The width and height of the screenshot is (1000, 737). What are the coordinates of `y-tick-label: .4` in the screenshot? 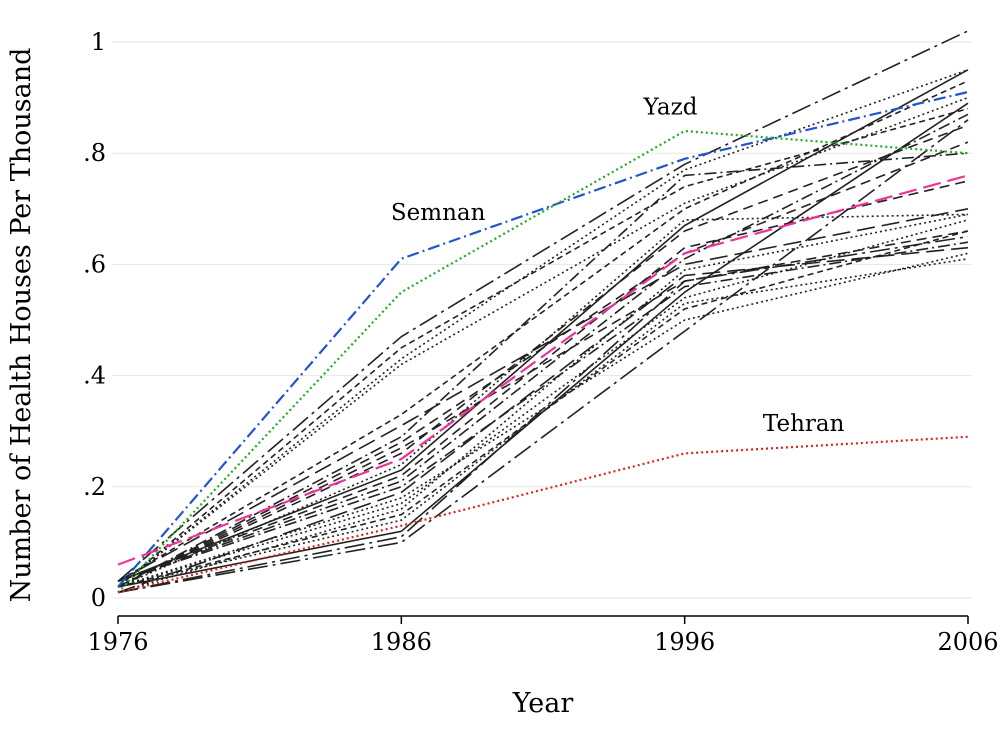 It's located at (94, 376).